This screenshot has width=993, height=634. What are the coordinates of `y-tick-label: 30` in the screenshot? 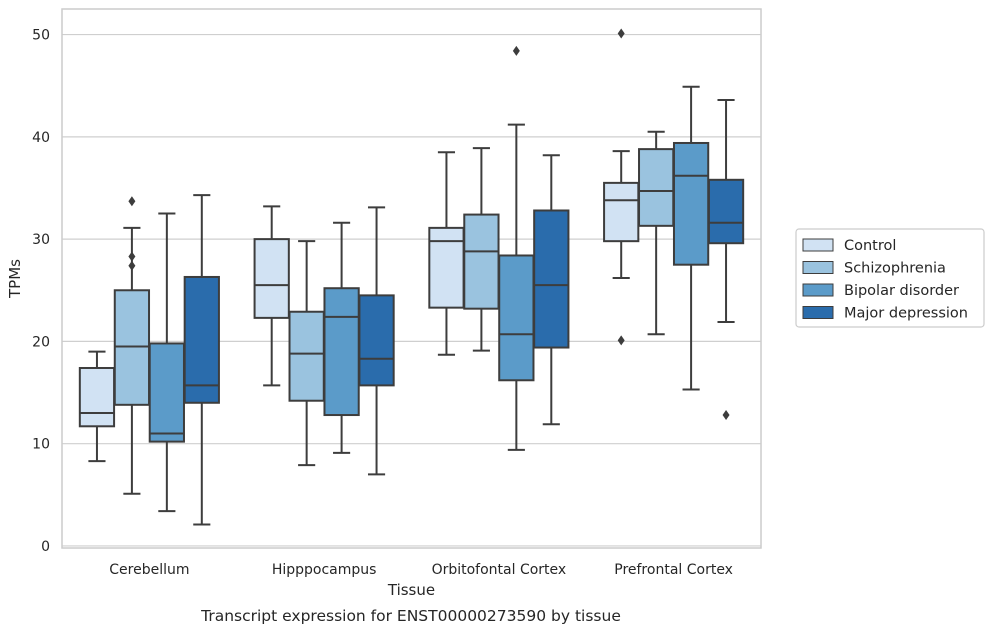 It's located at (41, 240).